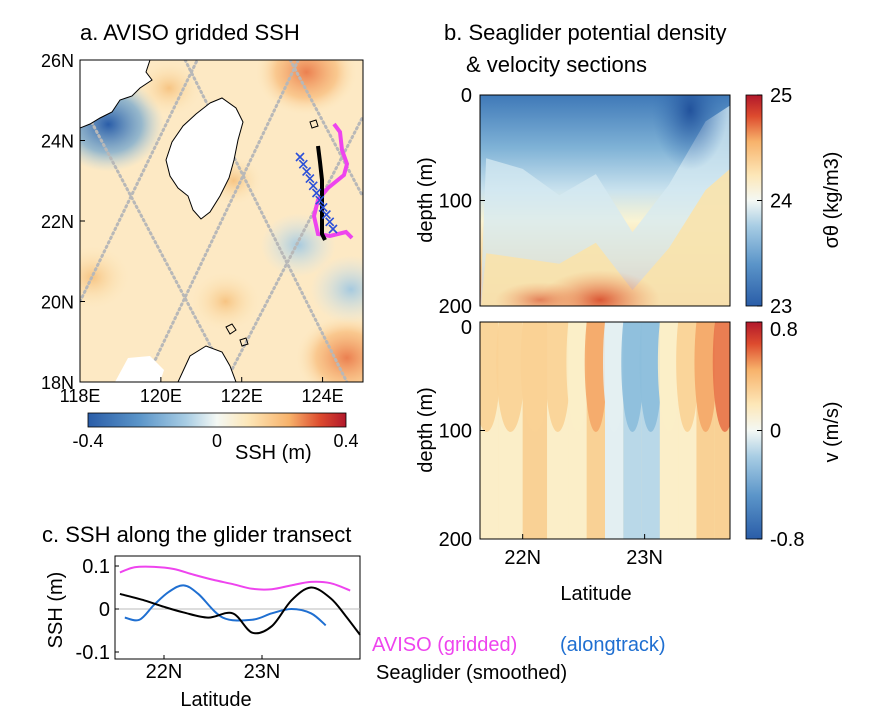 The image size is (869, 726). What do you see at coordinates (215, 700) in the screenshot?
I see `transect-xlabel: Latitude` at bounding box center [215, 700].